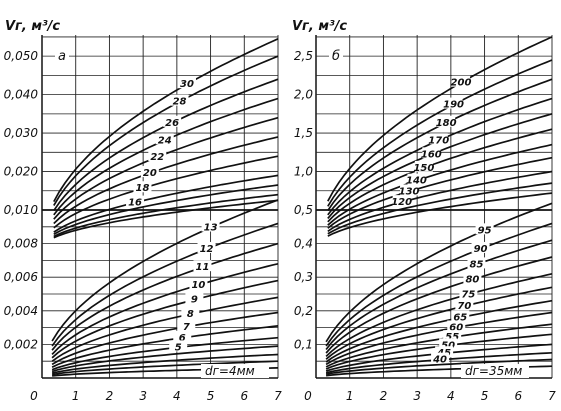 The image size is (561, 411). What do you see at coordinates (21, 172) in the screenshot?
I see `y-tick-label: 0,020` at bounding box center [21, 172].